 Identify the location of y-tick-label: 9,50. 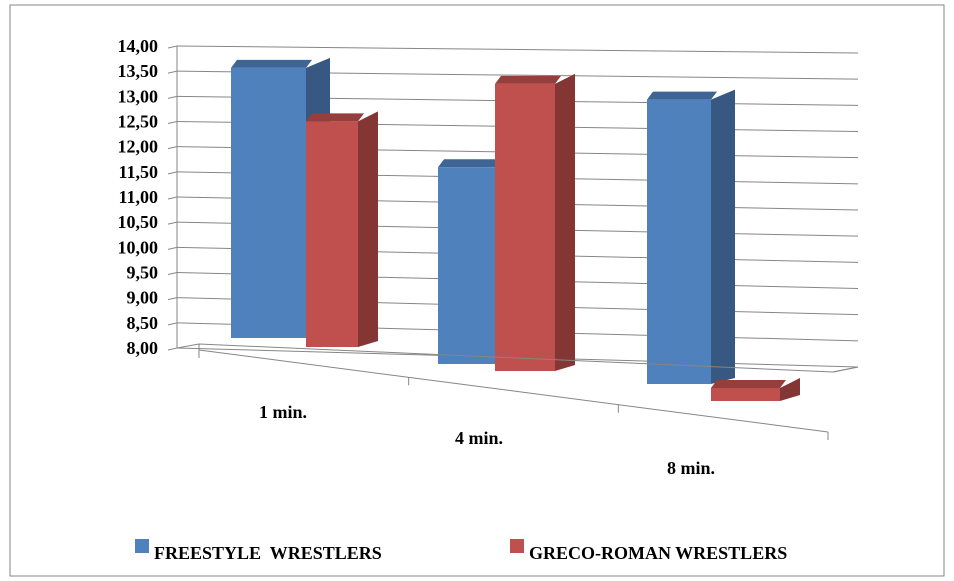
(143, 273).